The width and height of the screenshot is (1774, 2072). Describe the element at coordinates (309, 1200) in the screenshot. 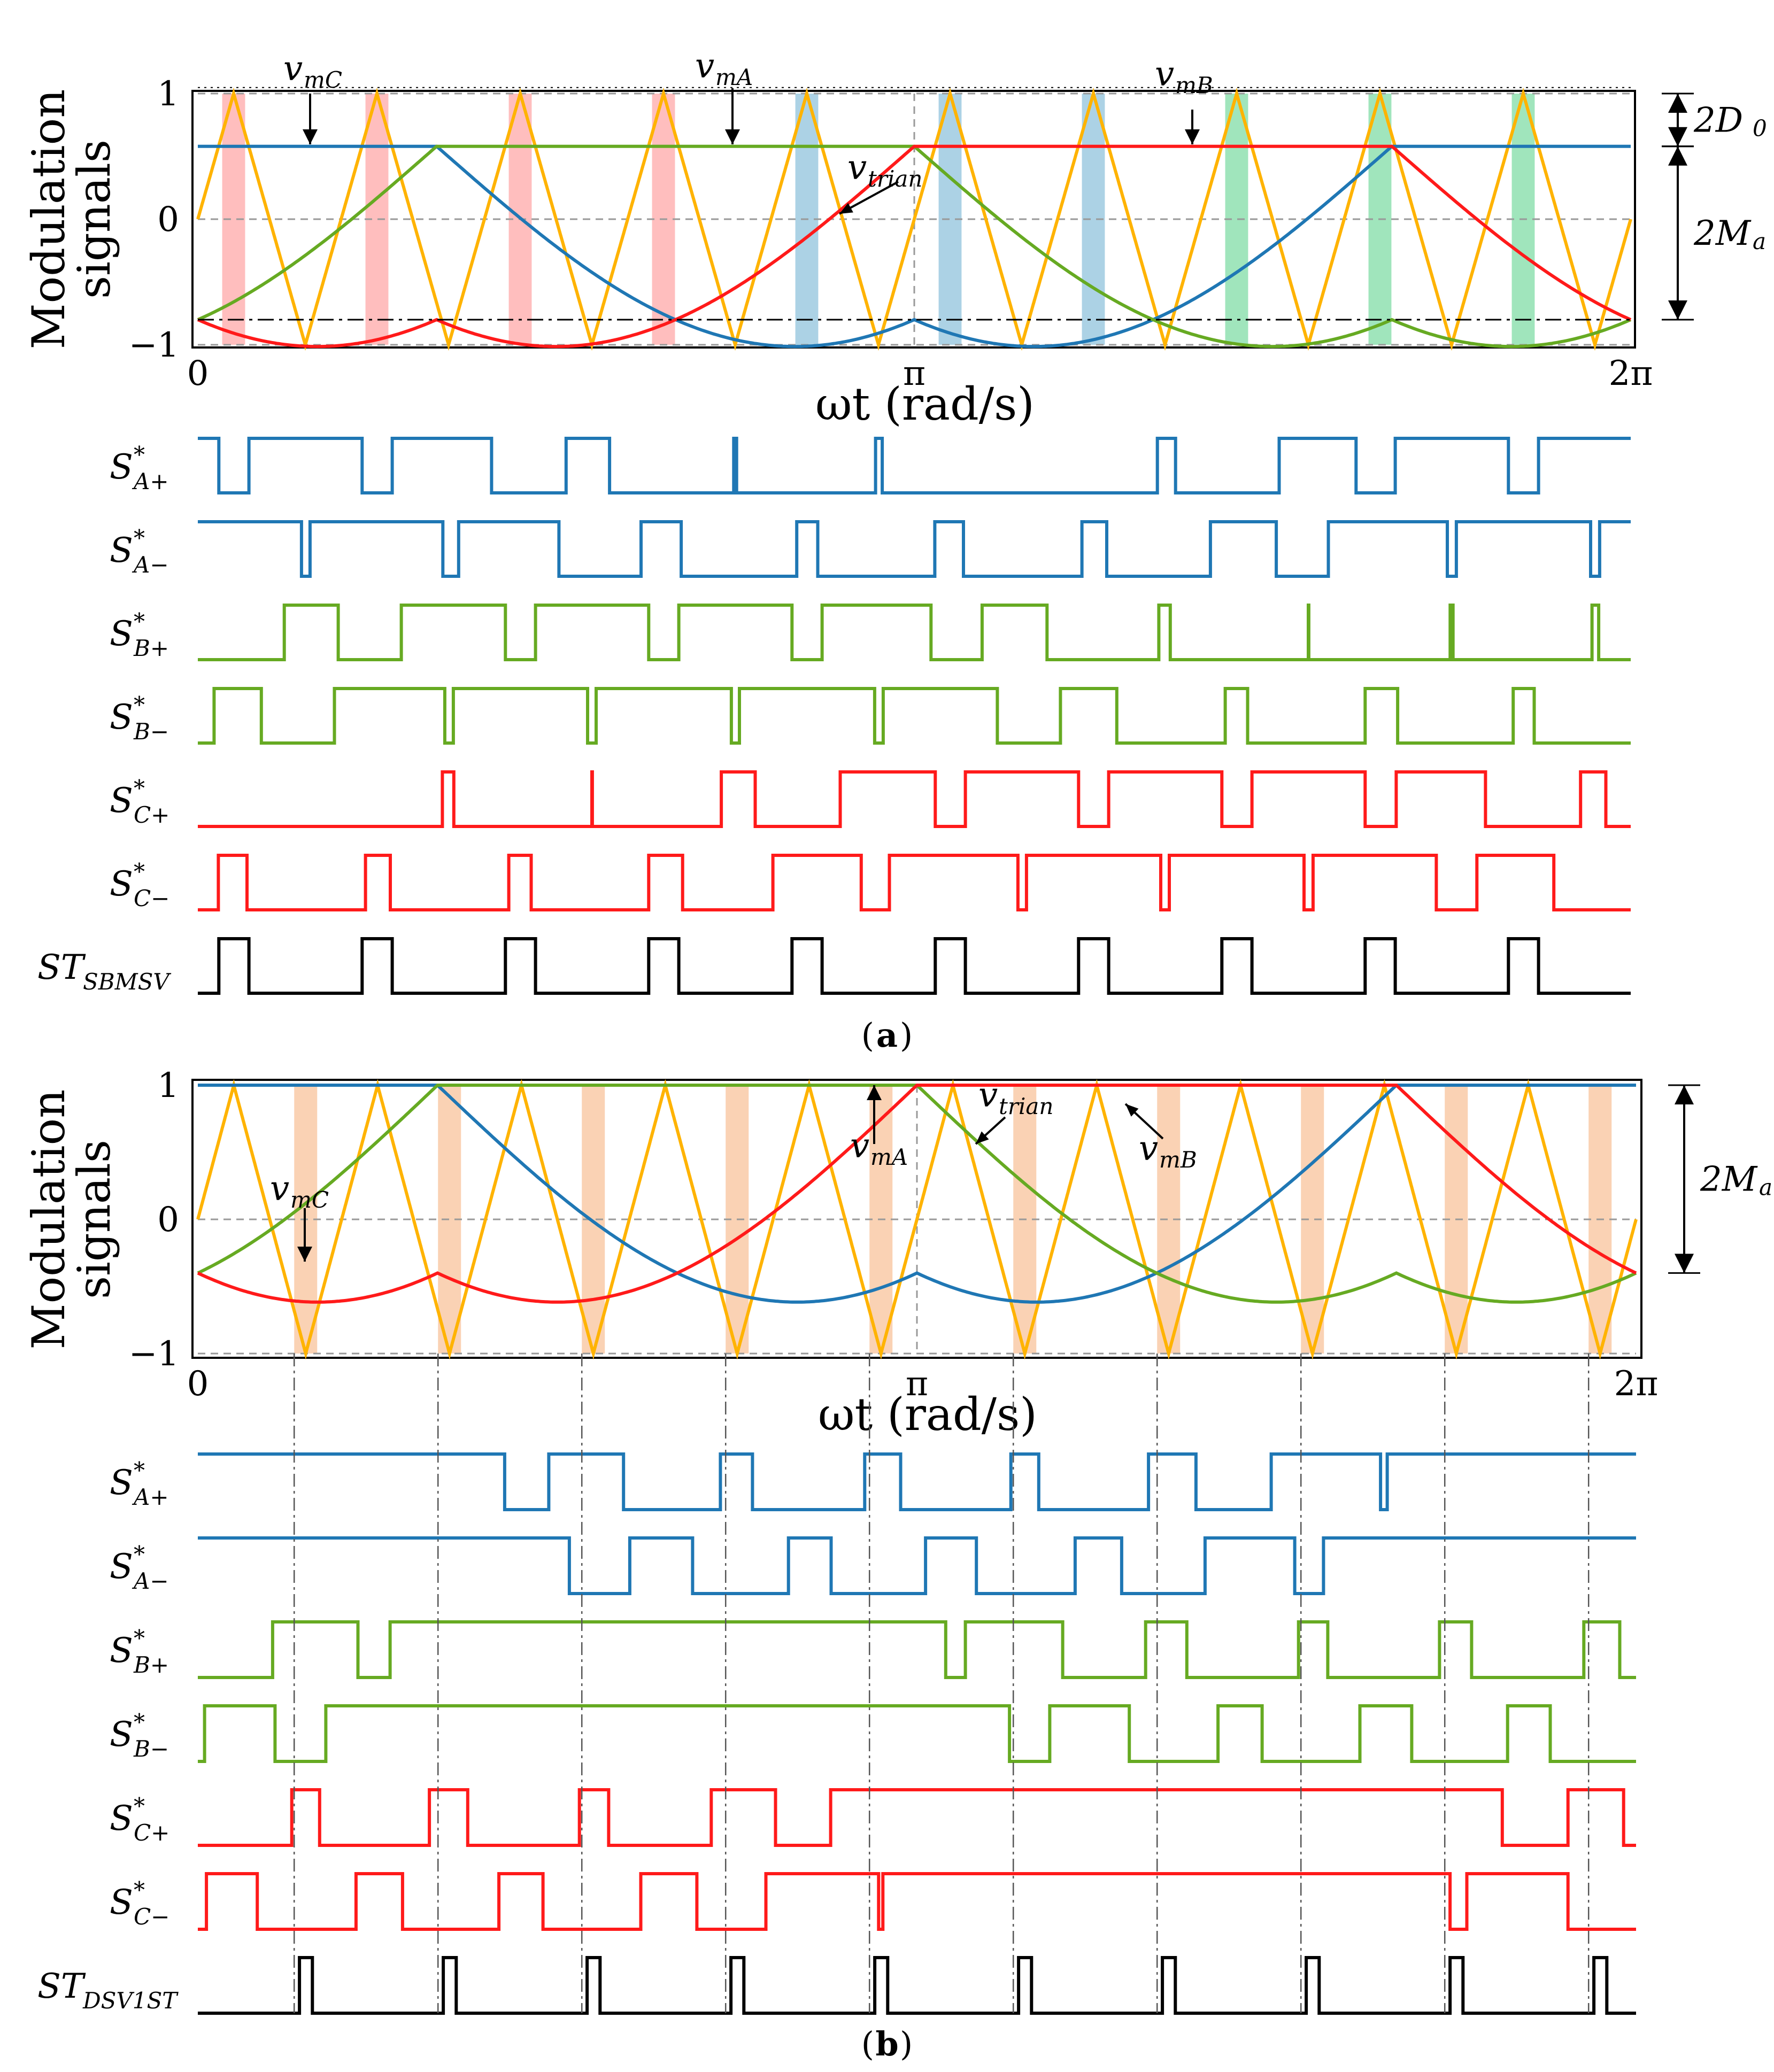

I see `signal-label-sub: mC` at that location.